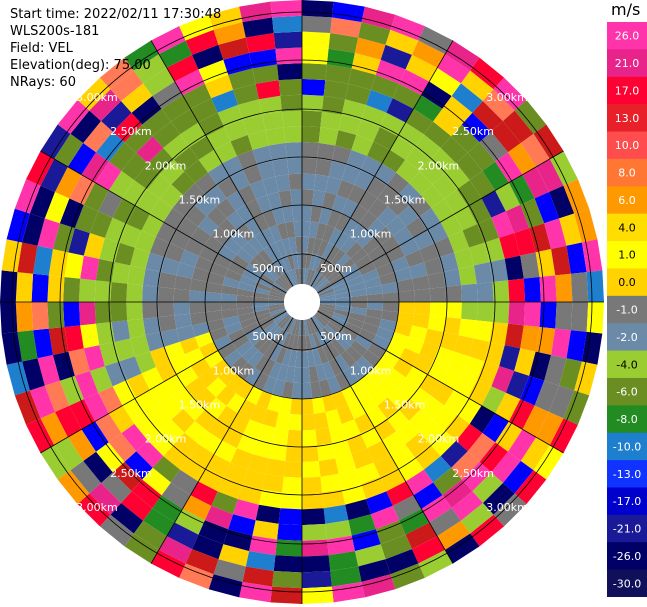 The height and width of the screenshot is (607, 647). I want to click on range-ring-label: 500m, so click(268, 336).